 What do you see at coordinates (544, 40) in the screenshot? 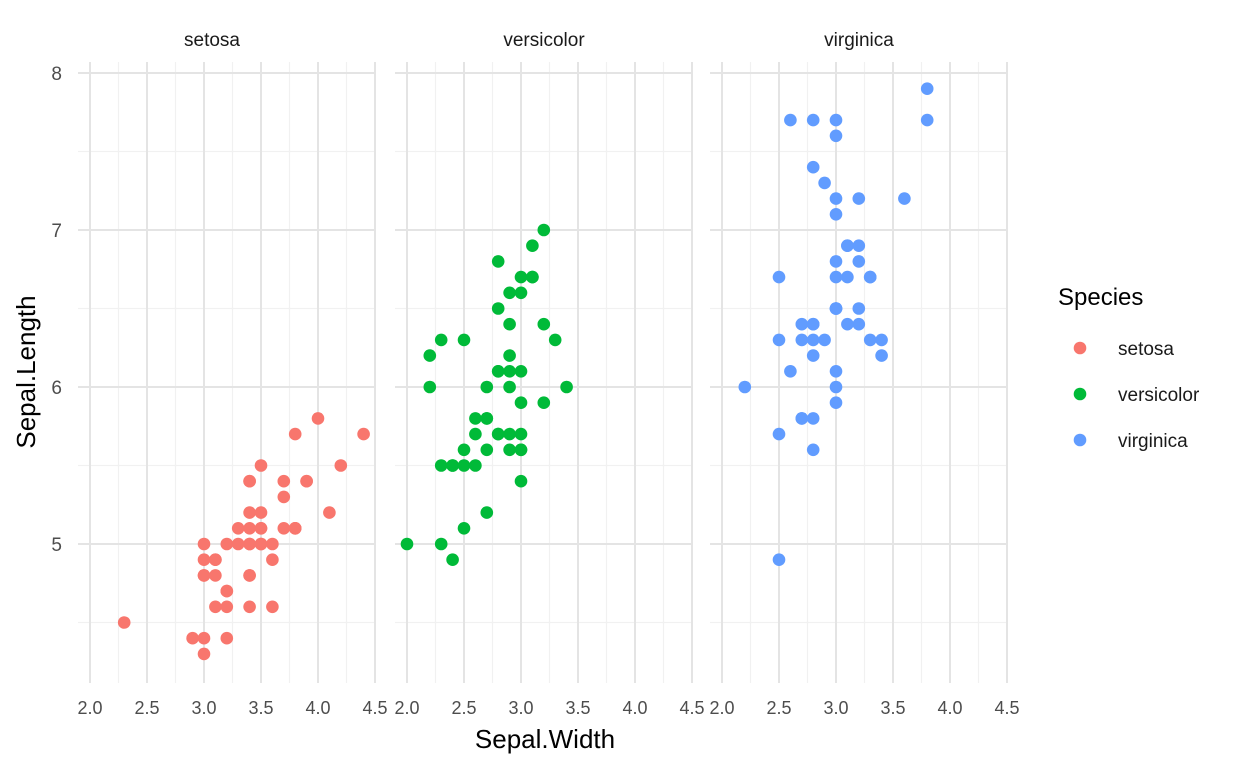
I see `facet-title: versicolor` at bounding box center [544, 40].